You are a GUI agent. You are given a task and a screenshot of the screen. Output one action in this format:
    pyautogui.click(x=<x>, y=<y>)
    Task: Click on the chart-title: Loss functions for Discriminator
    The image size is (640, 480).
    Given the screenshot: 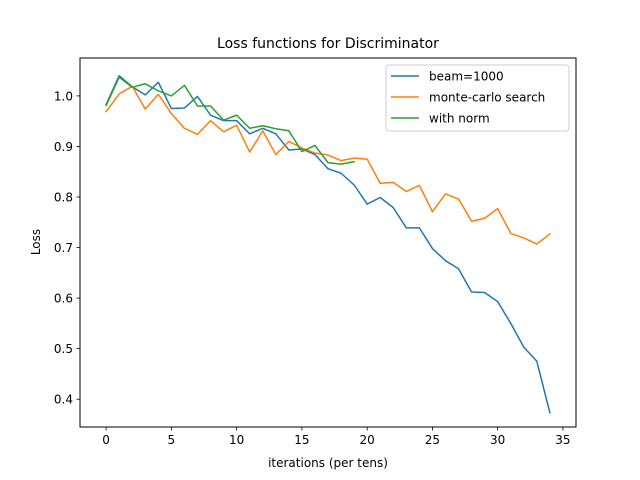 What is the action you would take?
    pyautogui.click(x=328, y=44)
    